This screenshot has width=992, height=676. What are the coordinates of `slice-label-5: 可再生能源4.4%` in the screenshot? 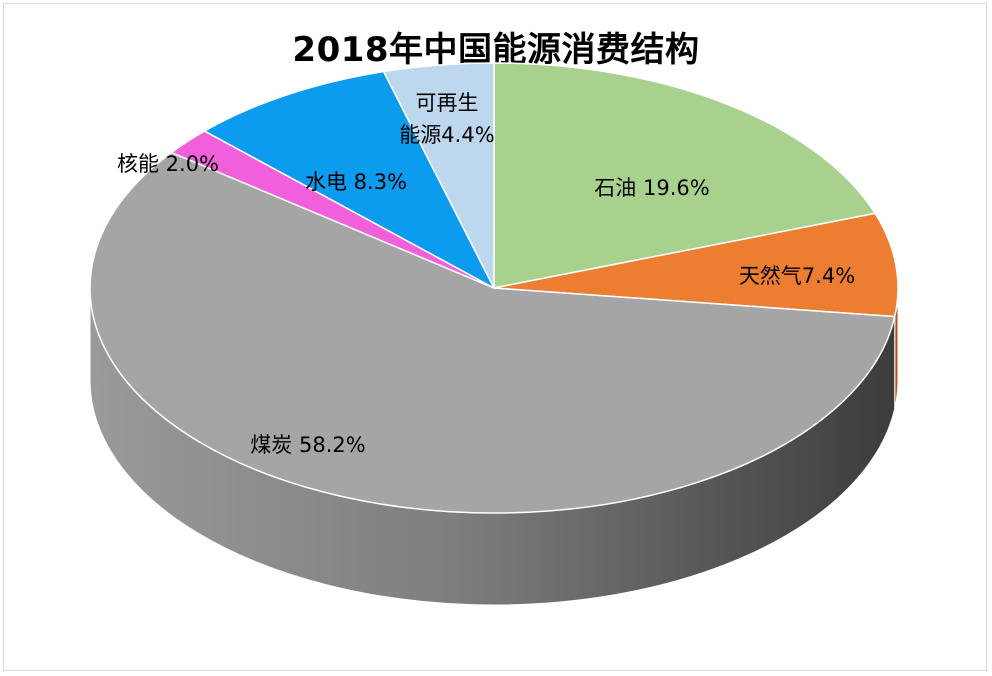 It's located at (446, 119).